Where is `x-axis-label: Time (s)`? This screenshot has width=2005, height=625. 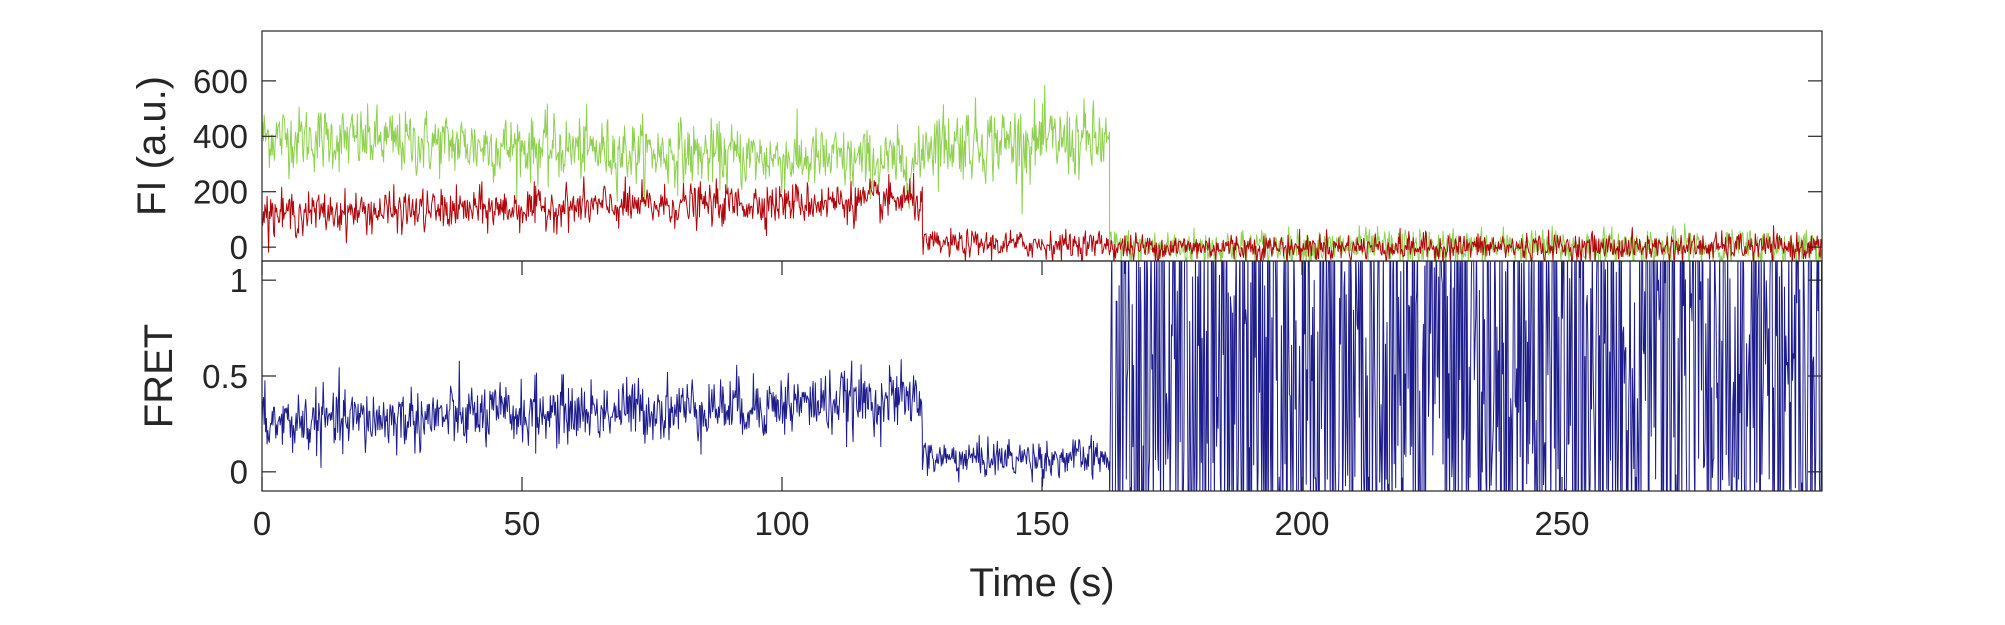 x-axis-label: Time (s) is located at coordinates (1041, 583).